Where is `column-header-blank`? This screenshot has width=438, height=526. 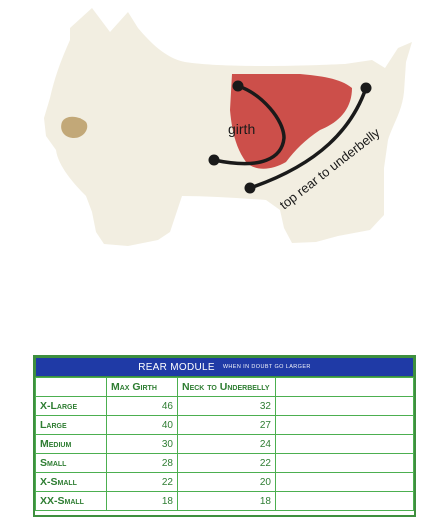
column-header-blank is located at coordinates (344, 387).